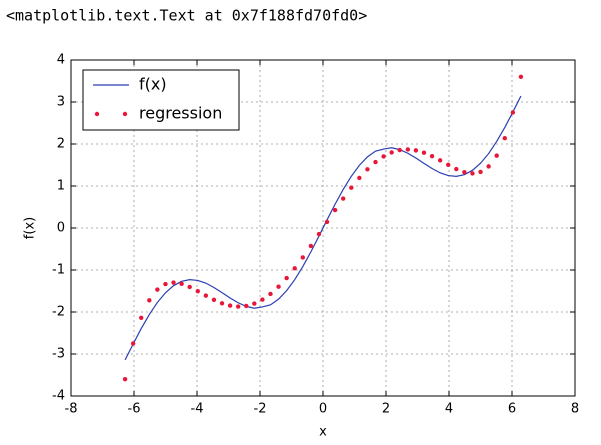 This screenshot has height=445, width=601. I want to click on x-tick-label: -6, so click(134, 409).